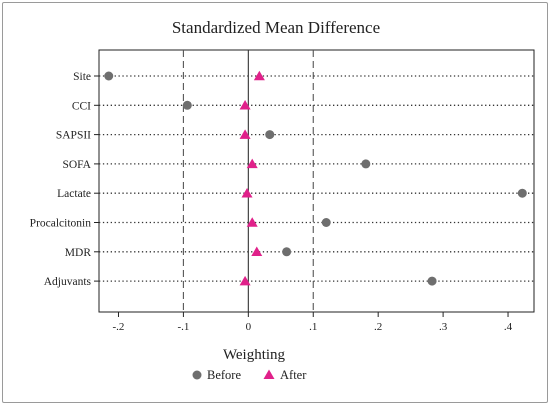 The width and height of the screenshot is (550, 405). What do you see at coordinates (109, 76) in the screenshot?
I see `before-point-site` at bounding box center [109, 76].